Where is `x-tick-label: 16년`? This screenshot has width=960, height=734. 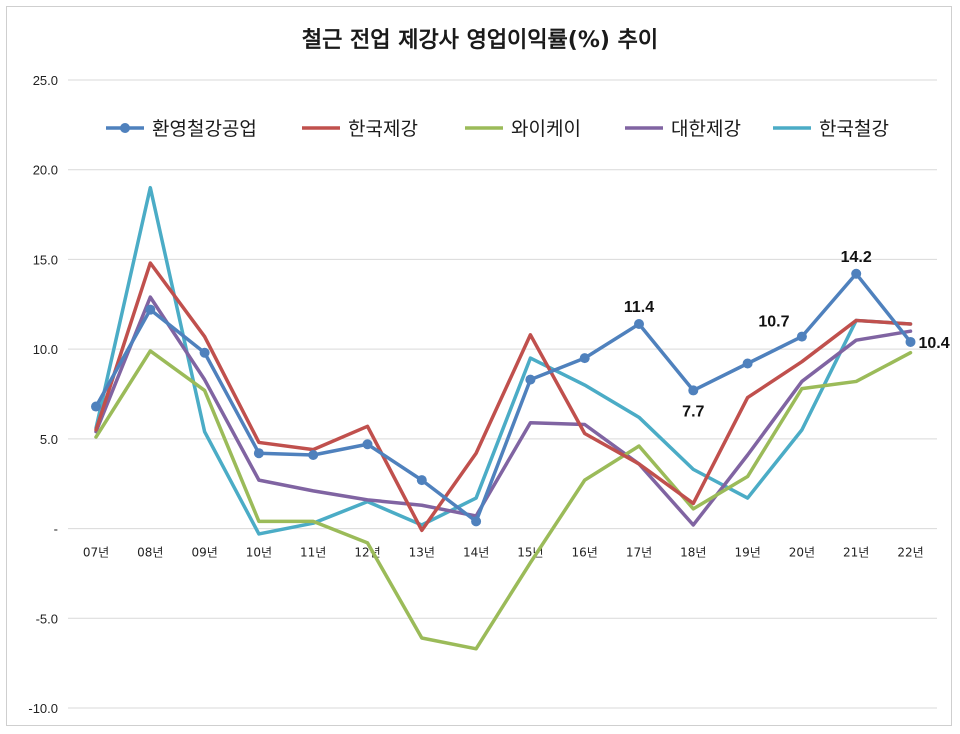
x-tick-label: 16년 is located at coordinates (585, 553).